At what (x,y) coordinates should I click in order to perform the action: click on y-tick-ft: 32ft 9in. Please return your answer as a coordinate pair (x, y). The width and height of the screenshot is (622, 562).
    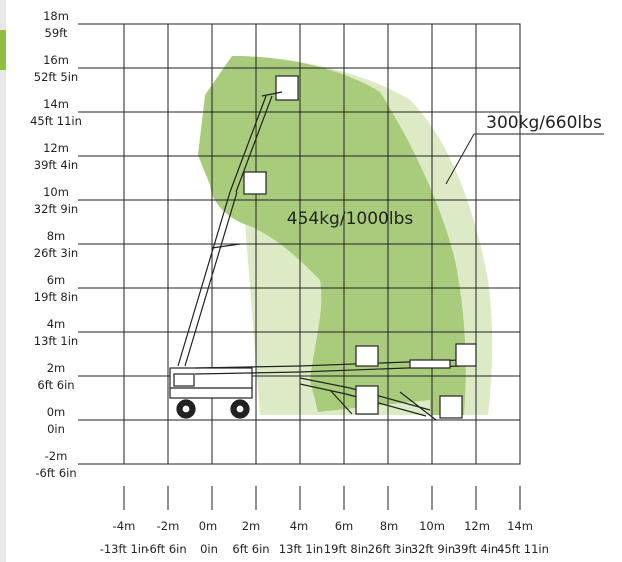
    Looking at the image, I should click on (56, 209).